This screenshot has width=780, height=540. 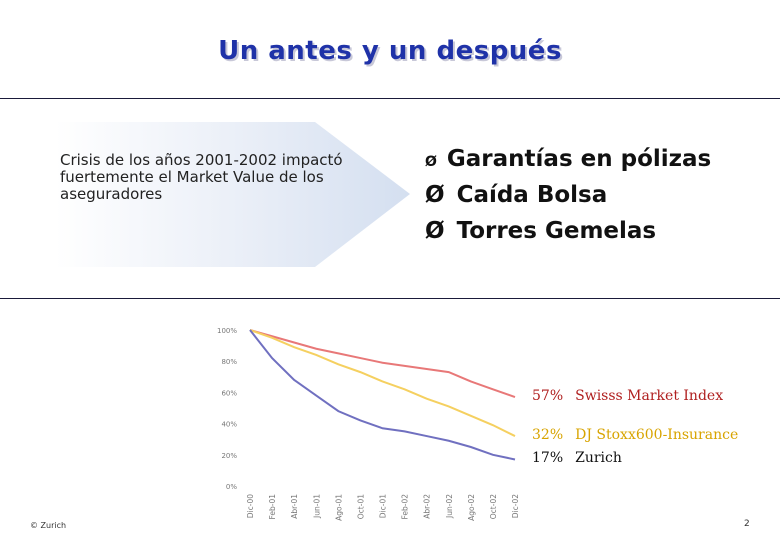 I want to click on x-tick-label: Jun-02, so click(x=449, y=506).